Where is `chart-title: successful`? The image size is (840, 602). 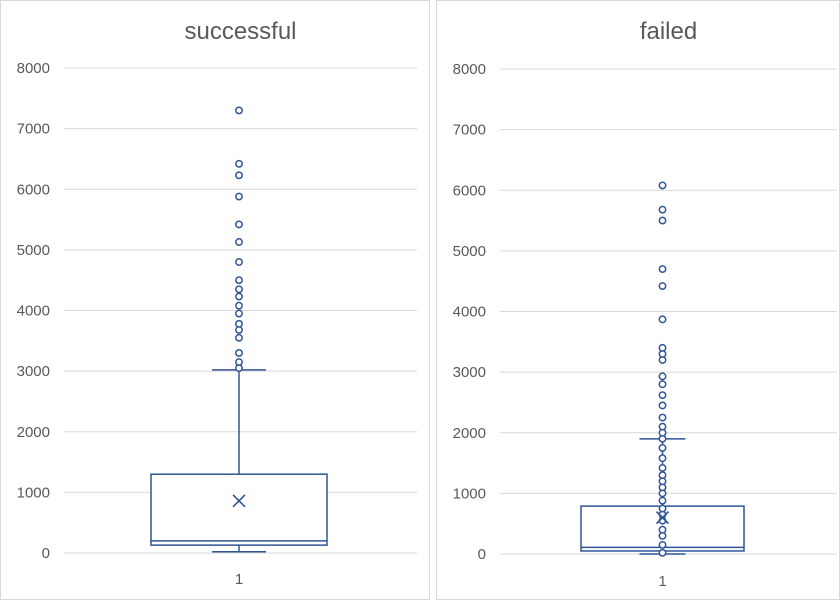 chart-title: successful is located at coordinates (240, 31).